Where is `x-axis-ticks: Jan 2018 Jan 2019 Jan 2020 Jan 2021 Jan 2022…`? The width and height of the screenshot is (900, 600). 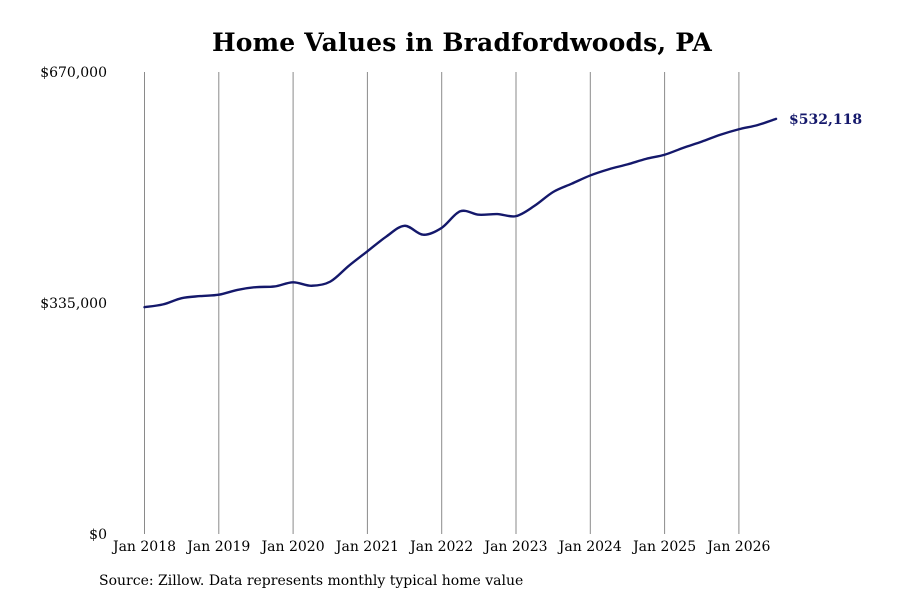
x-axis-ticks: Jan 2018 Jan 2019 Jan 2020 Jan 2021 Jan 2022… is located at coordinates (441, 547).